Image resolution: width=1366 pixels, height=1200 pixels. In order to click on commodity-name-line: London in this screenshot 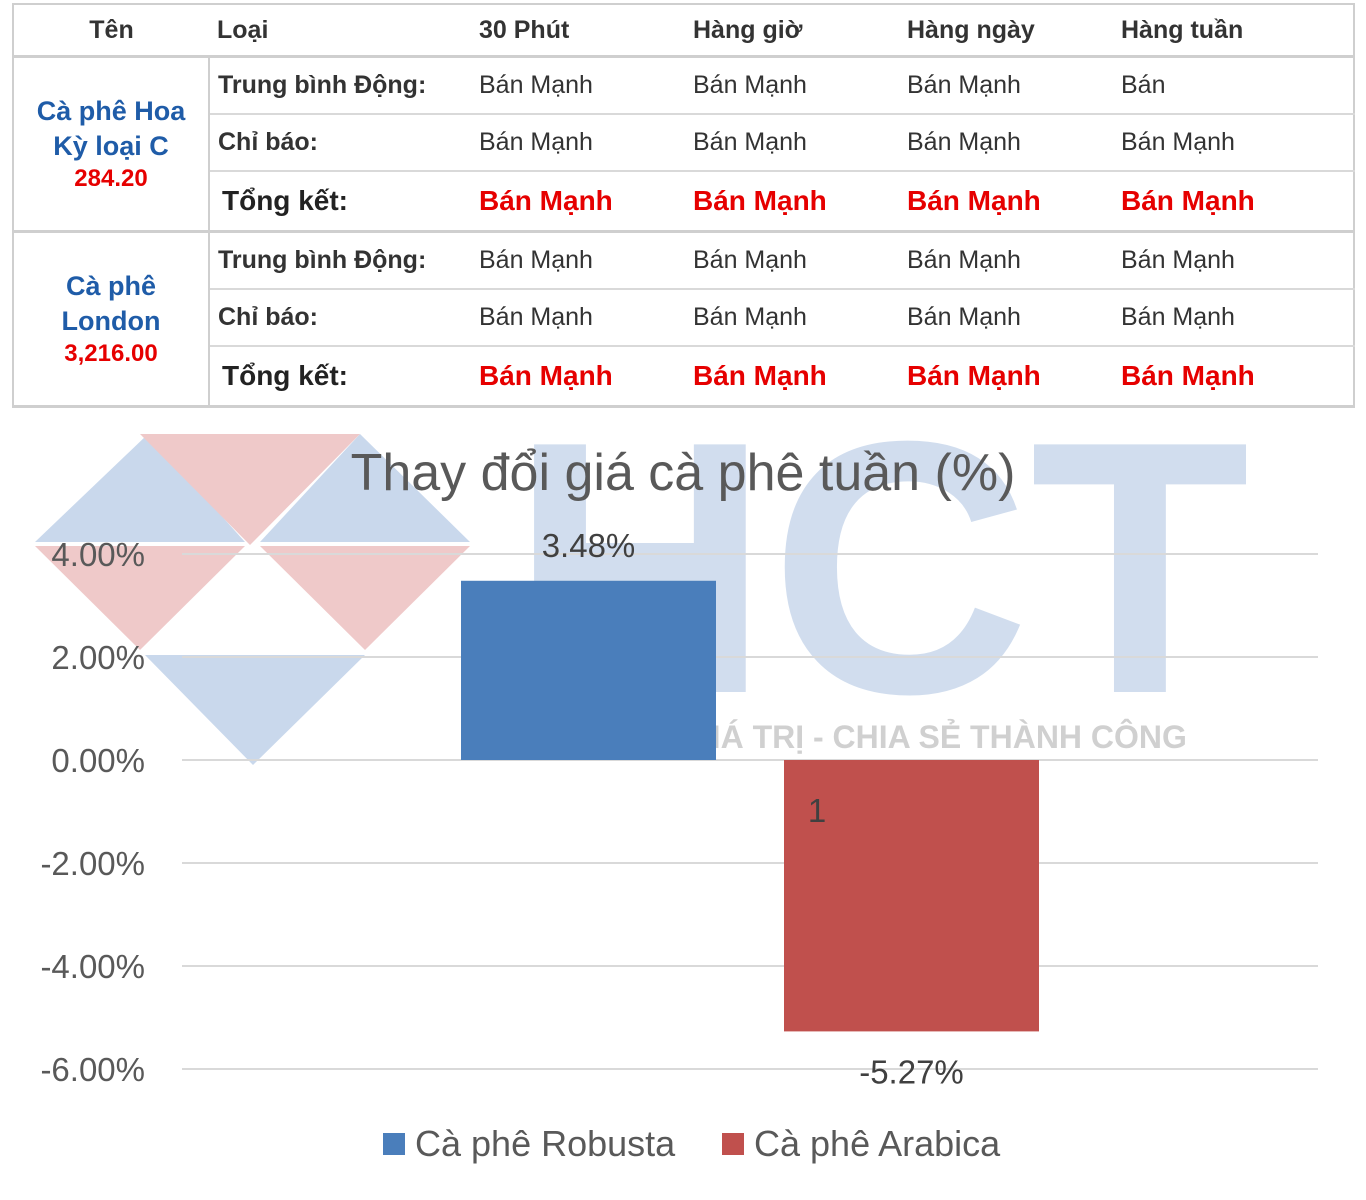, I will do `click(111, 321)`.